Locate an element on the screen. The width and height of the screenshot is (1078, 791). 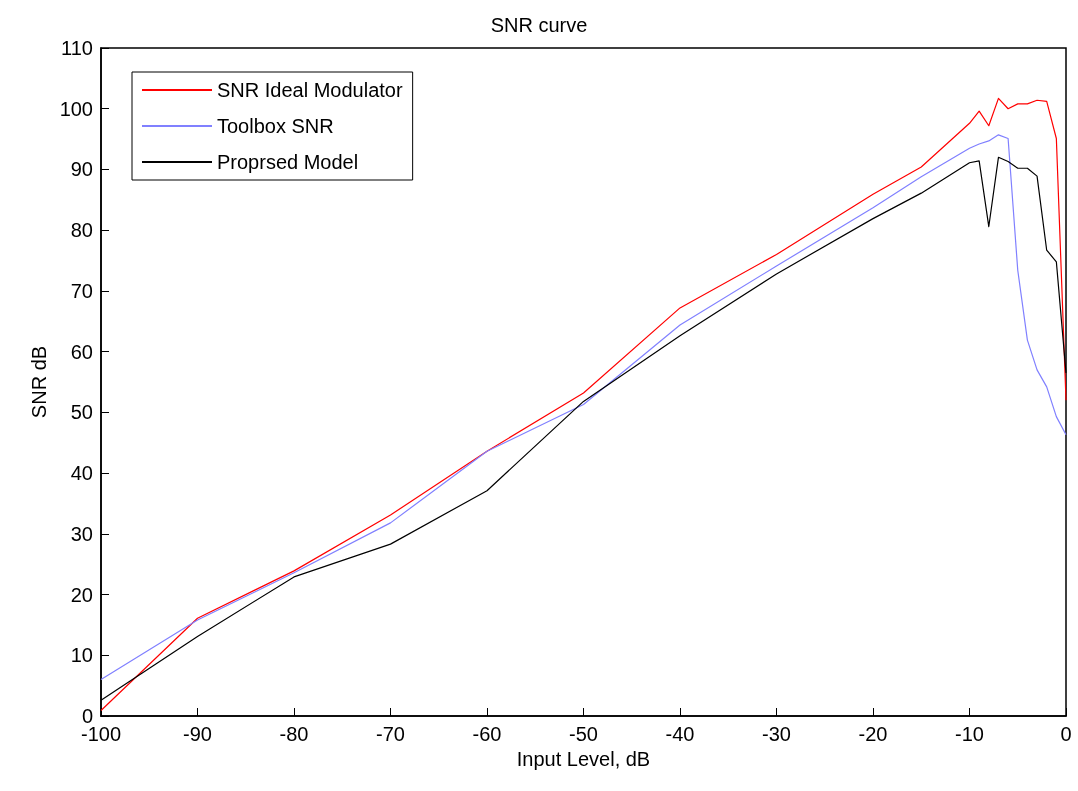
x-tick-label: -80 is located at coordinates (294, 734).